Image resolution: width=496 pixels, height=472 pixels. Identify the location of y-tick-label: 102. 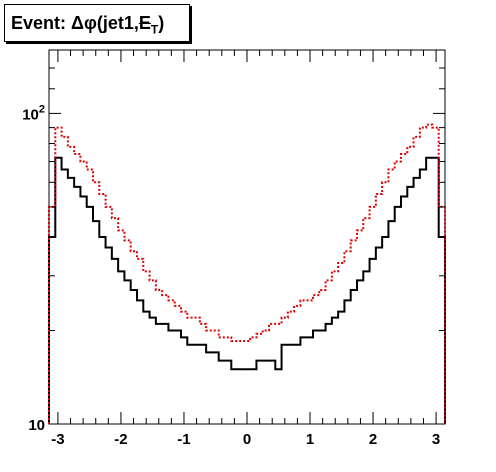
(33, 113).